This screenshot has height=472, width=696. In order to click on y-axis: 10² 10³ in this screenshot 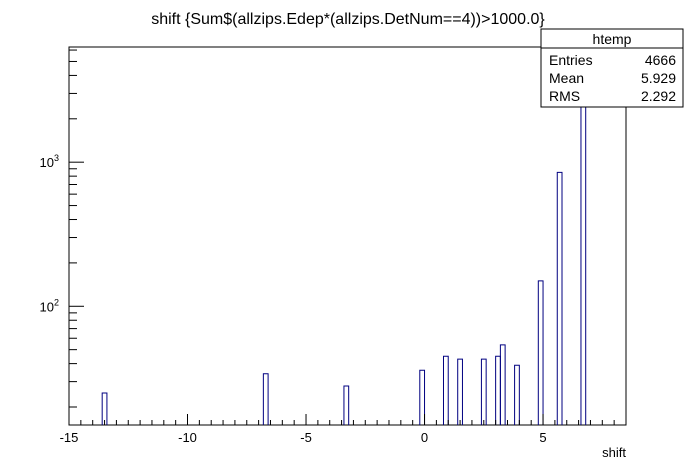, I will do `click(62, 228)`.